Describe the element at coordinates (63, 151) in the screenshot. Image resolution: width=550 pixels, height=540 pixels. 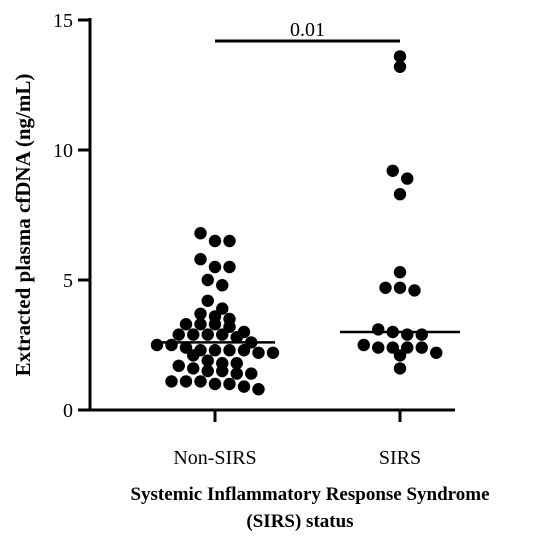
I see `y-tick-label: 10` at that location.